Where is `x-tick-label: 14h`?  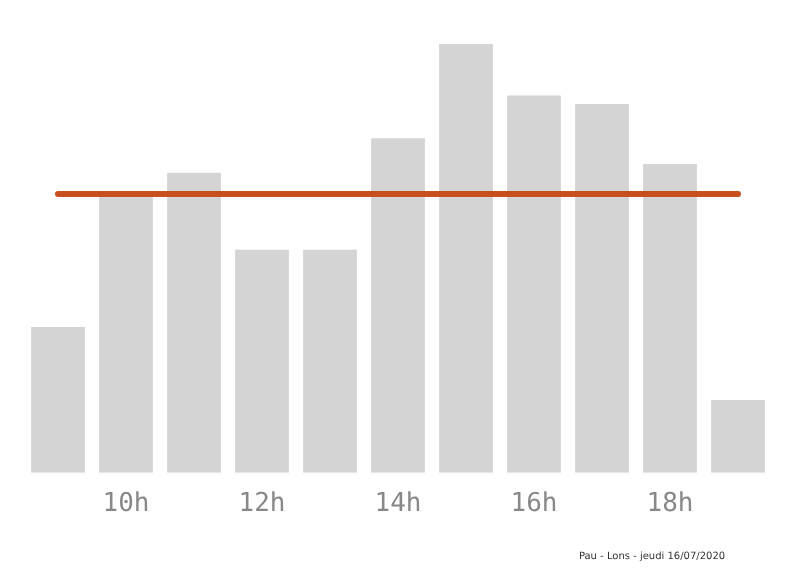
x-tick-label: 14h is located at coordinates (398, 504).